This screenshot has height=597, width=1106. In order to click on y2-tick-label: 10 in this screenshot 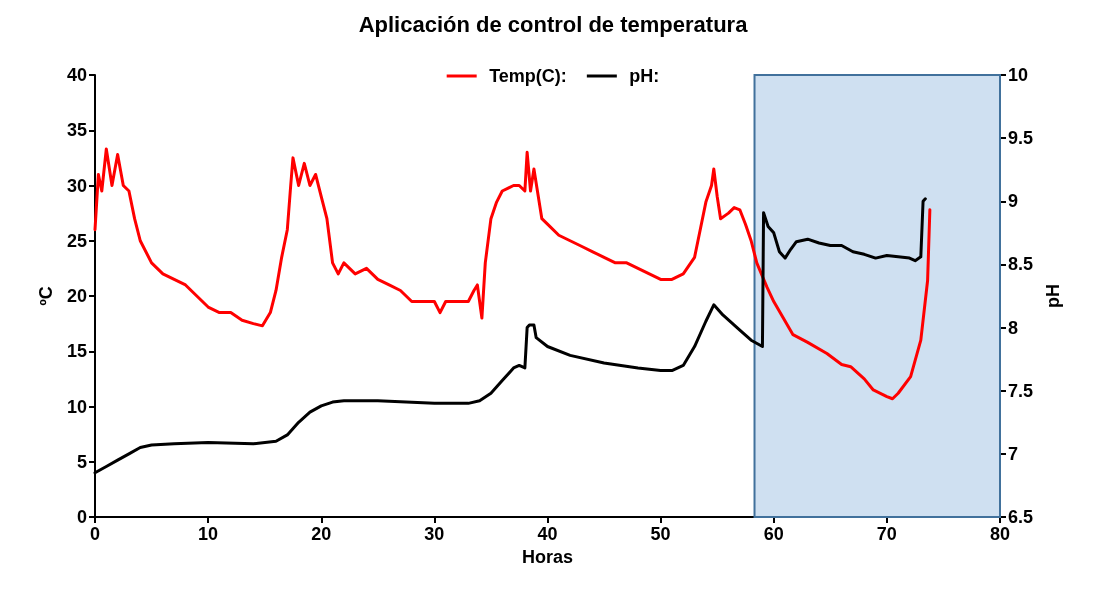, I will do `click(1018, 75)`.